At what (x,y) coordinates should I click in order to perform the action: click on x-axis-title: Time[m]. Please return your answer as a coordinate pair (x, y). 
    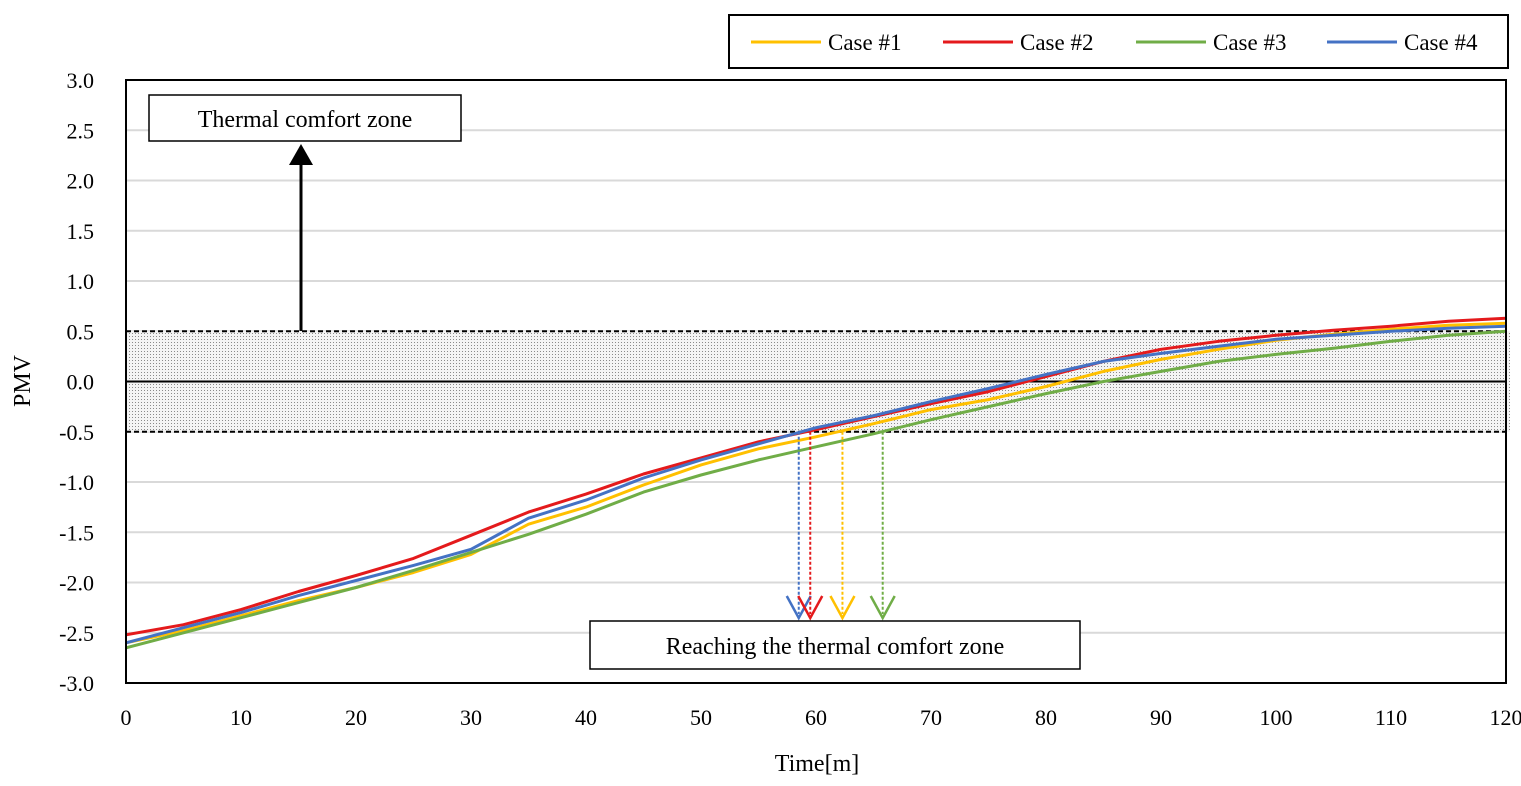
    Looking at the image, I should click on (817, 764).